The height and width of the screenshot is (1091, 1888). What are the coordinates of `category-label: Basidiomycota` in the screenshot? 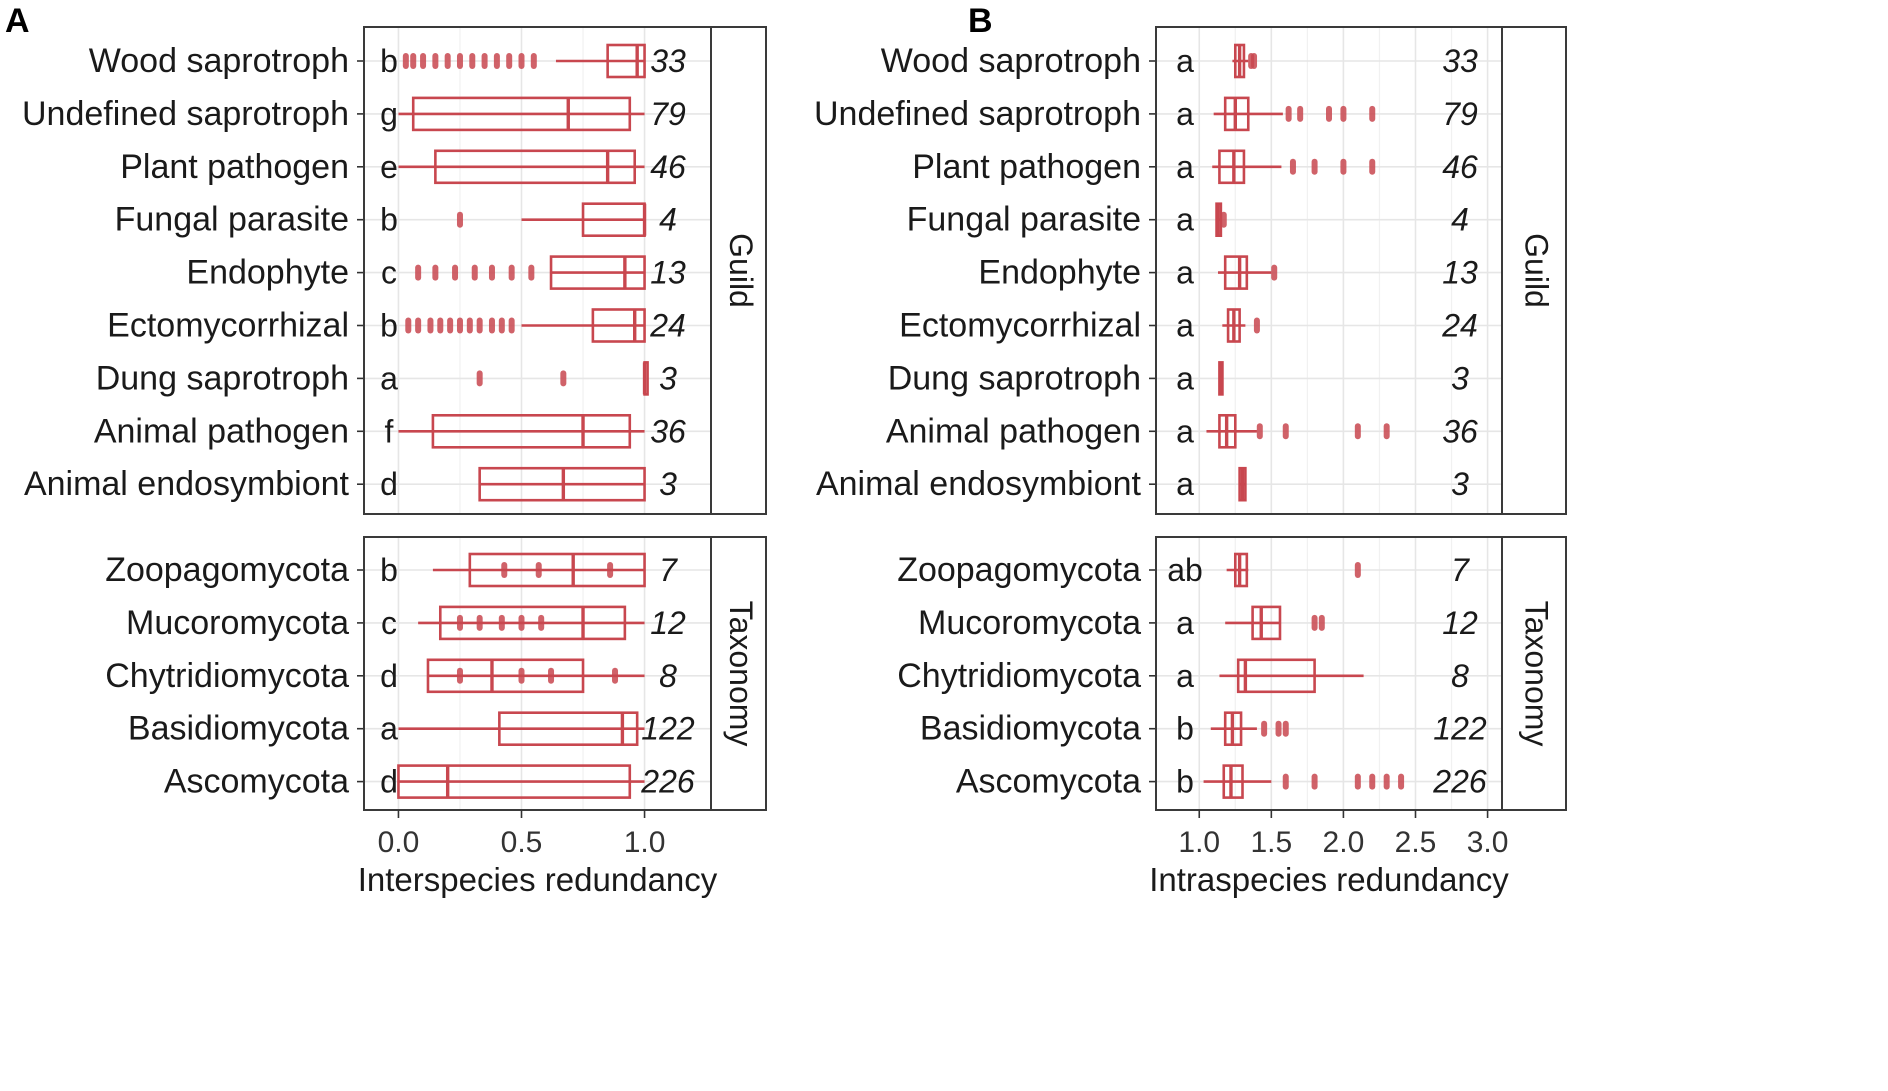 It's located at (1030, 729).